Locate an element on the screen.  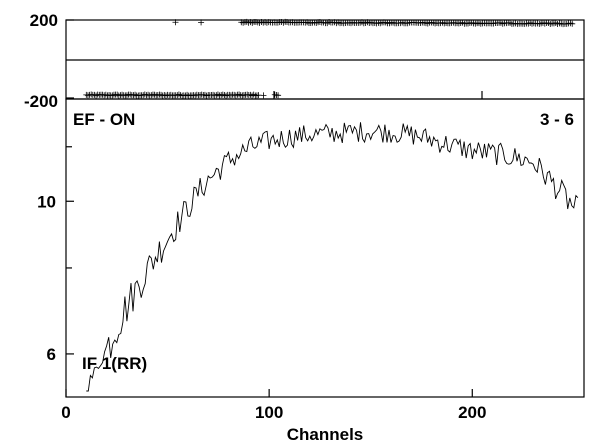
residual-ytick-label-top: 200 is located at coordinates (44, 20).